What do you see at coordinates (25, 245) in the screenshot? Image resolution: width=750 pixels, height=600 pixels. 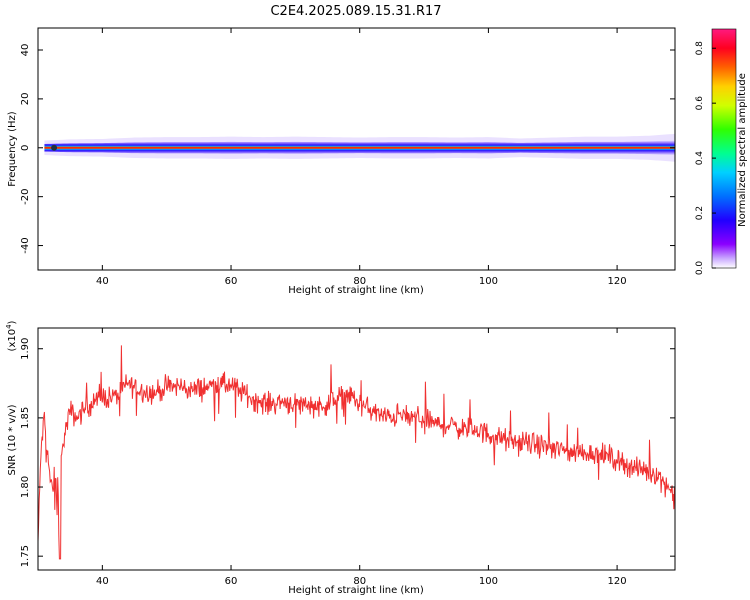 I see `spectrogram-y-tick-label: -40` at bounding box center [25, 245].